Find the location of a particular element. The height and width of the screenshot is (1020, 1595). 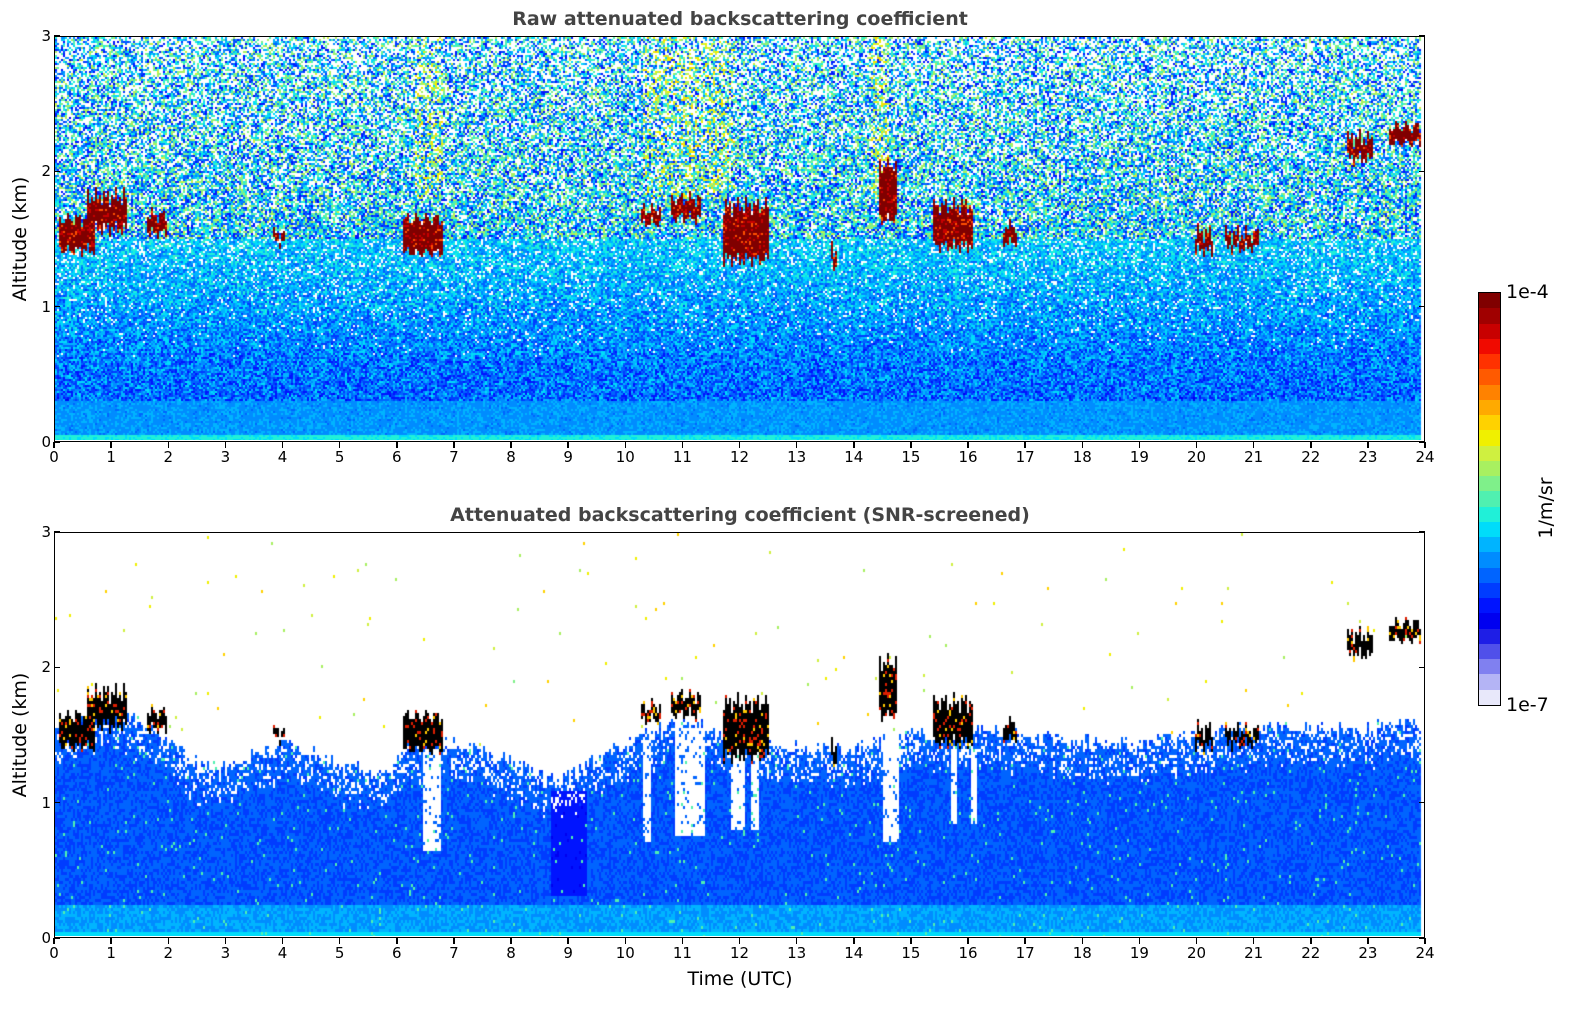

x-tick-label: 16 is located at coordinates (968, 457).